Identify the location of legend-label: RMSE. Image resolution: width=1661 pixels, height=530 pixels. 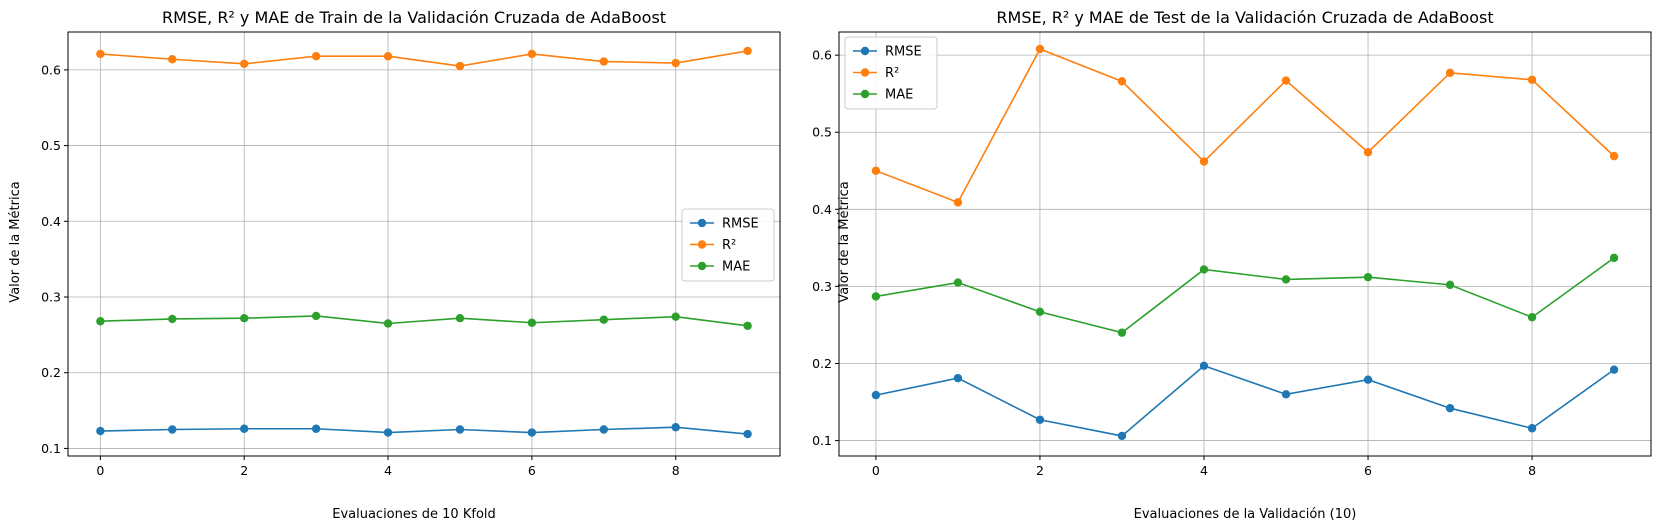
(740, 224).